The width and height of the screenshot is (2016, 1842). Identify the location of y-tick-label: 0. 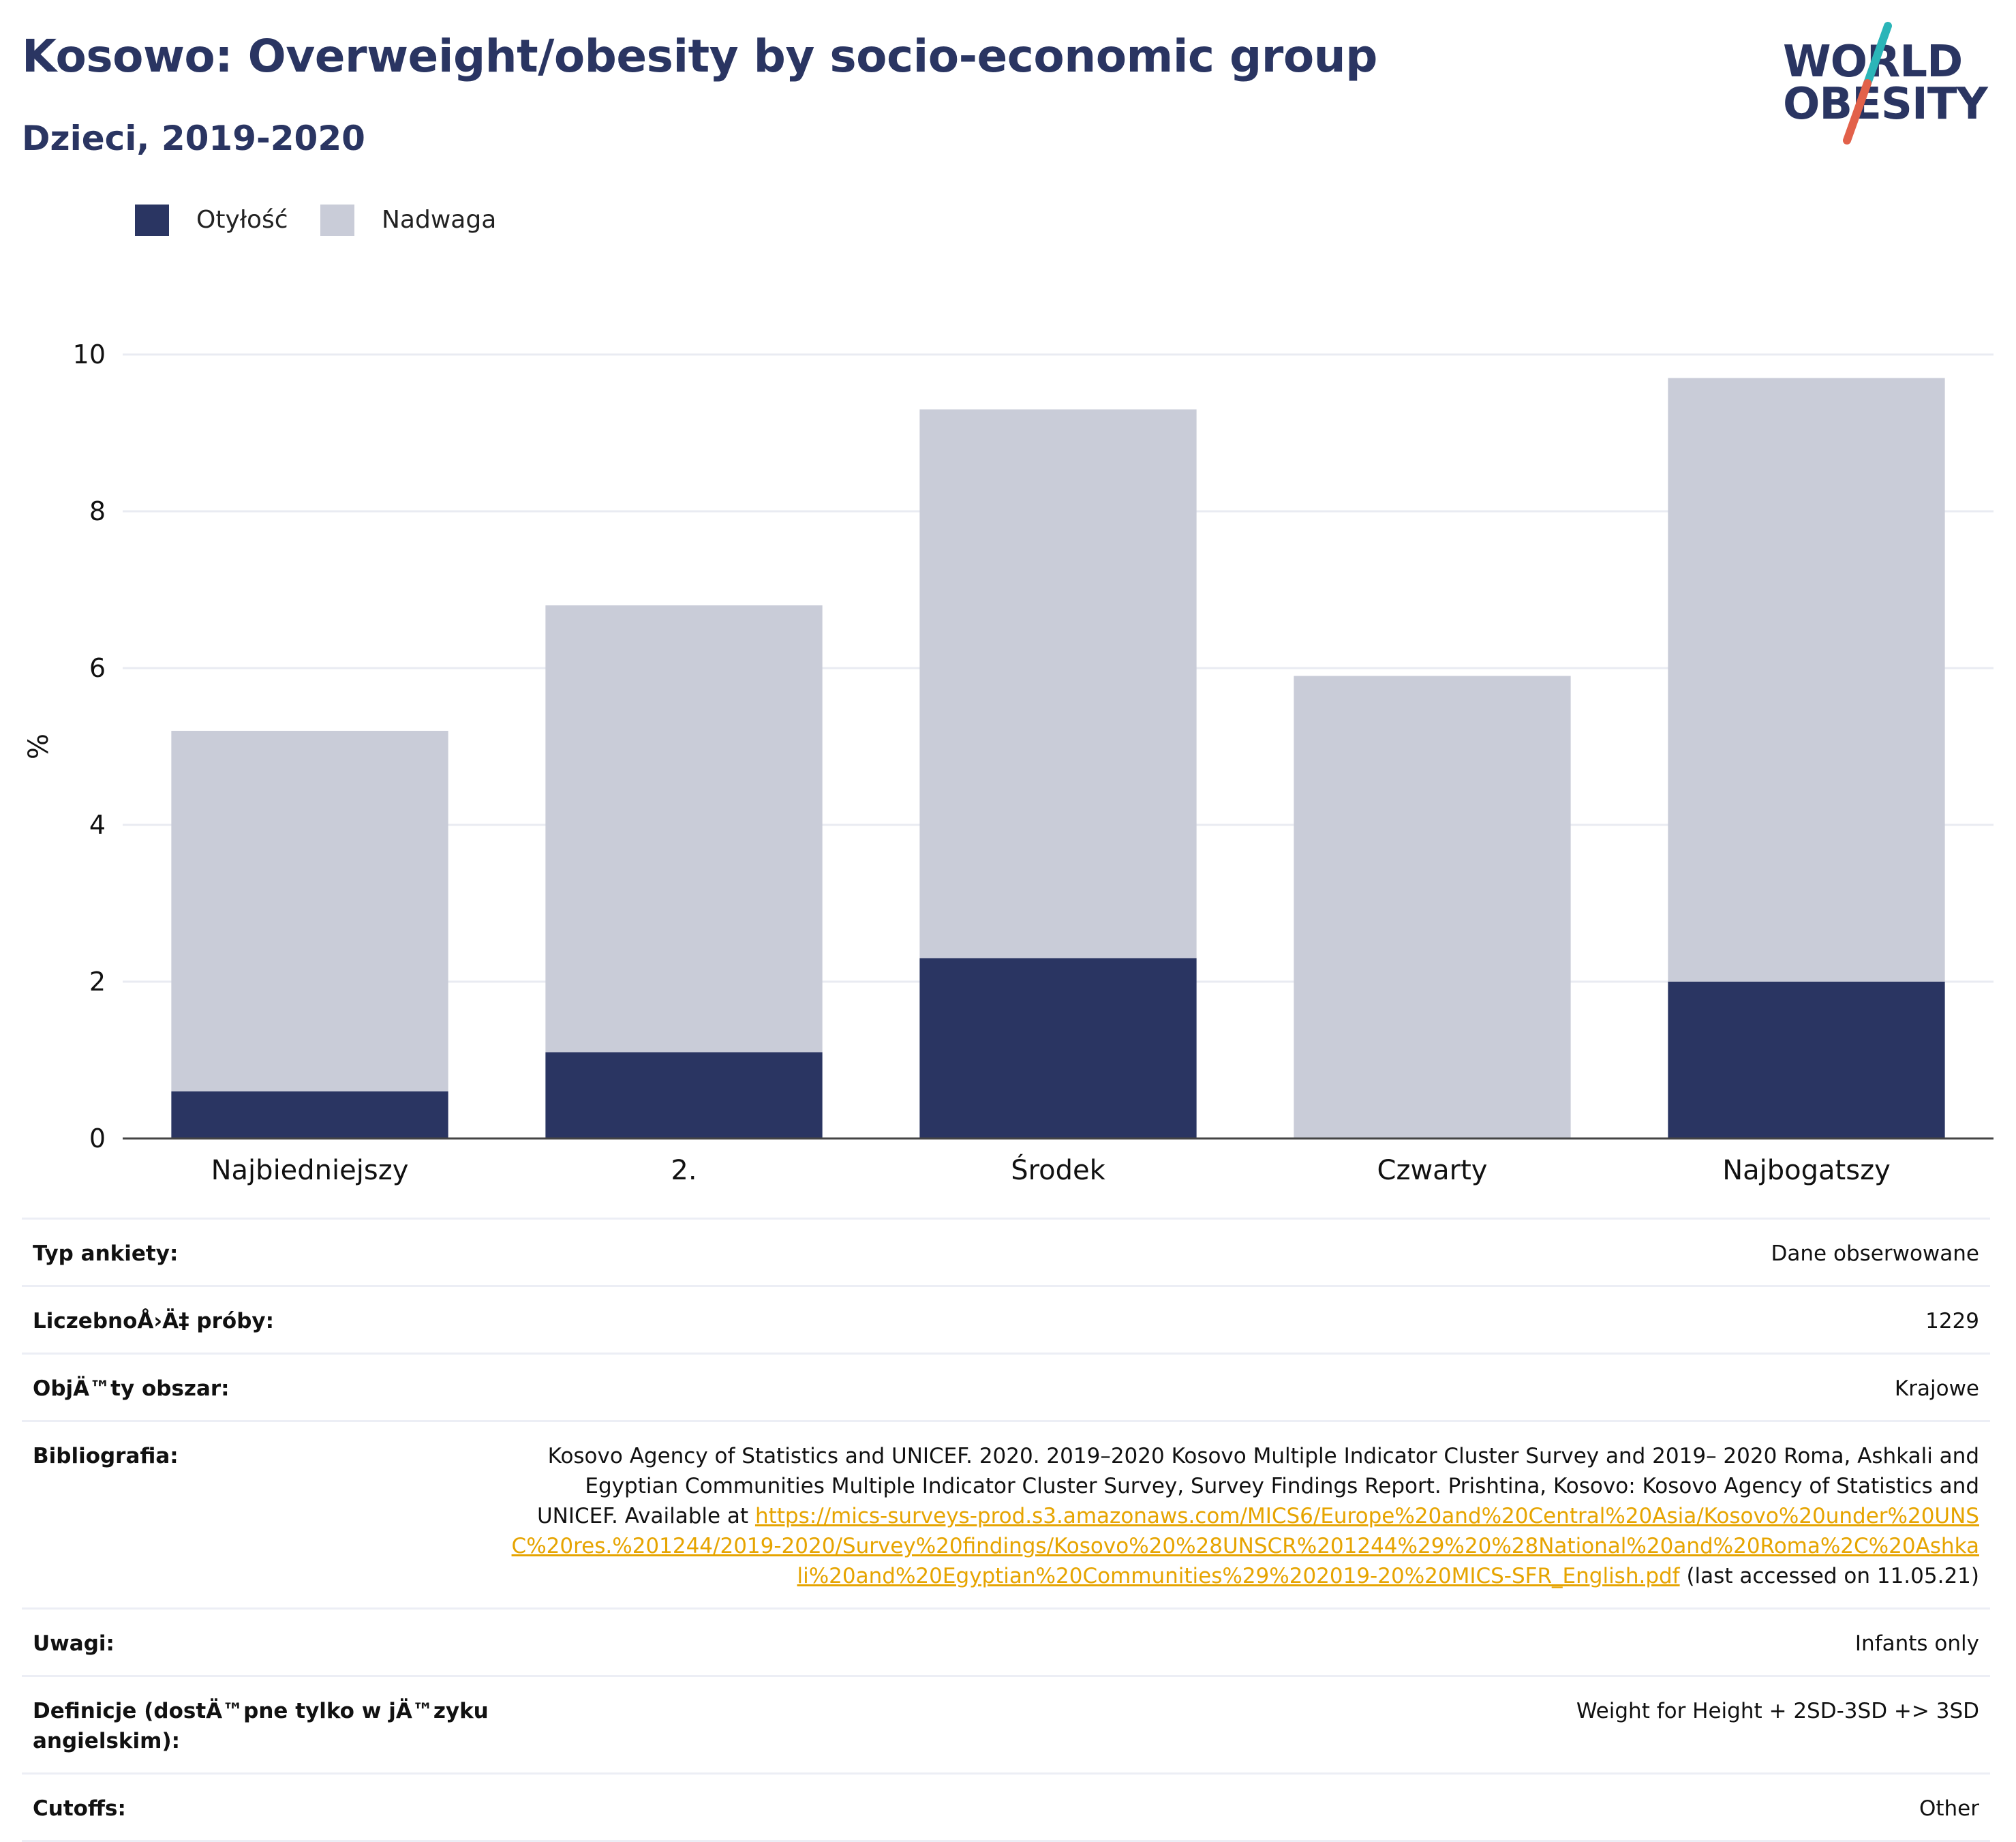
(97, 1138).